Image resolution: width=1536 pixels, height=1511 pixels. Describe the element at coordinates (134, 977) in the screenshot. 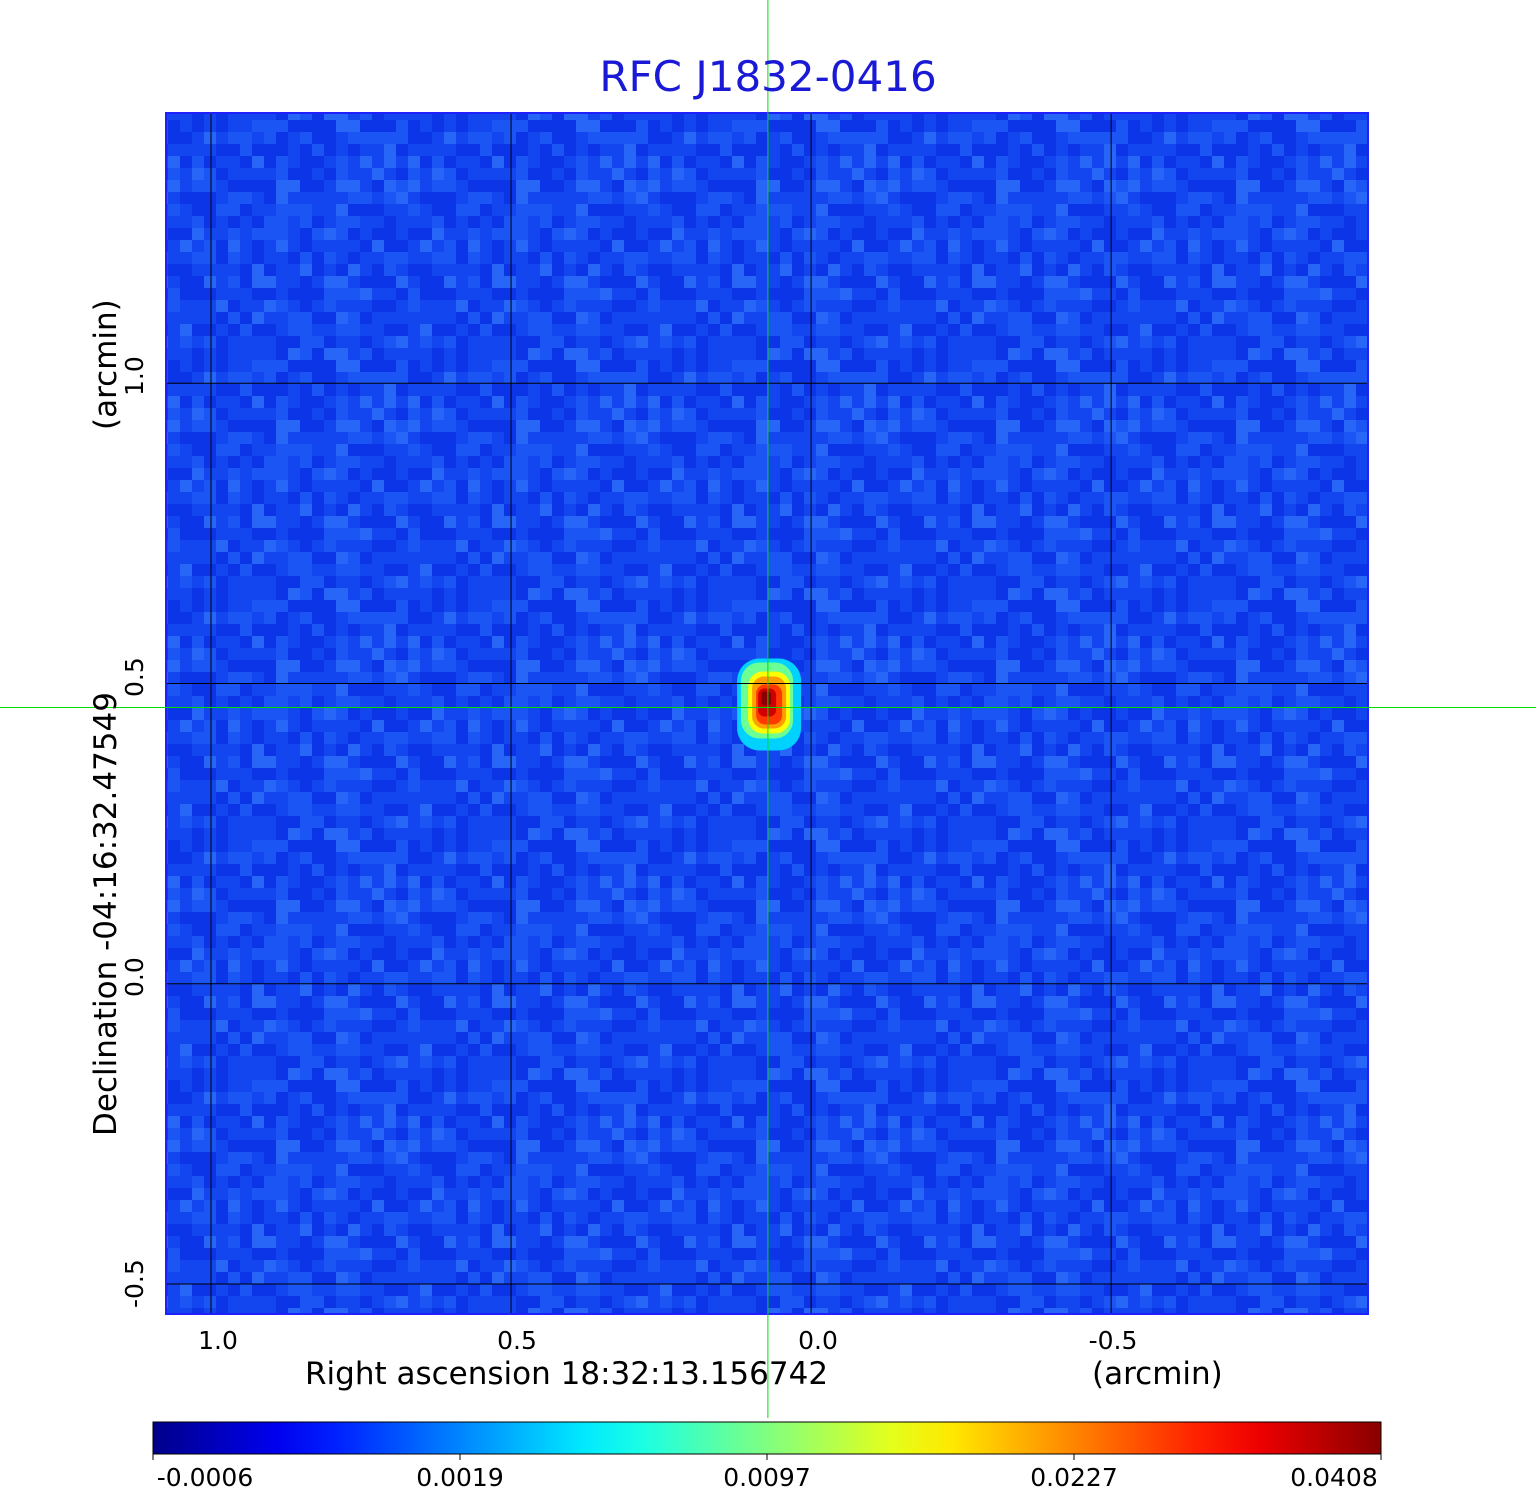

I see `y-tick-label: 0.0` at that location.